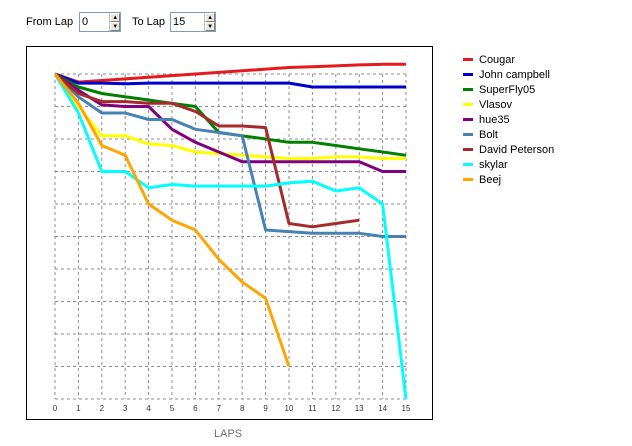 This screenshot has height=446, width=632. Describe the element at coordinates (312, 408) in the screenshot. I see `x-tick-label: 11` at that location.